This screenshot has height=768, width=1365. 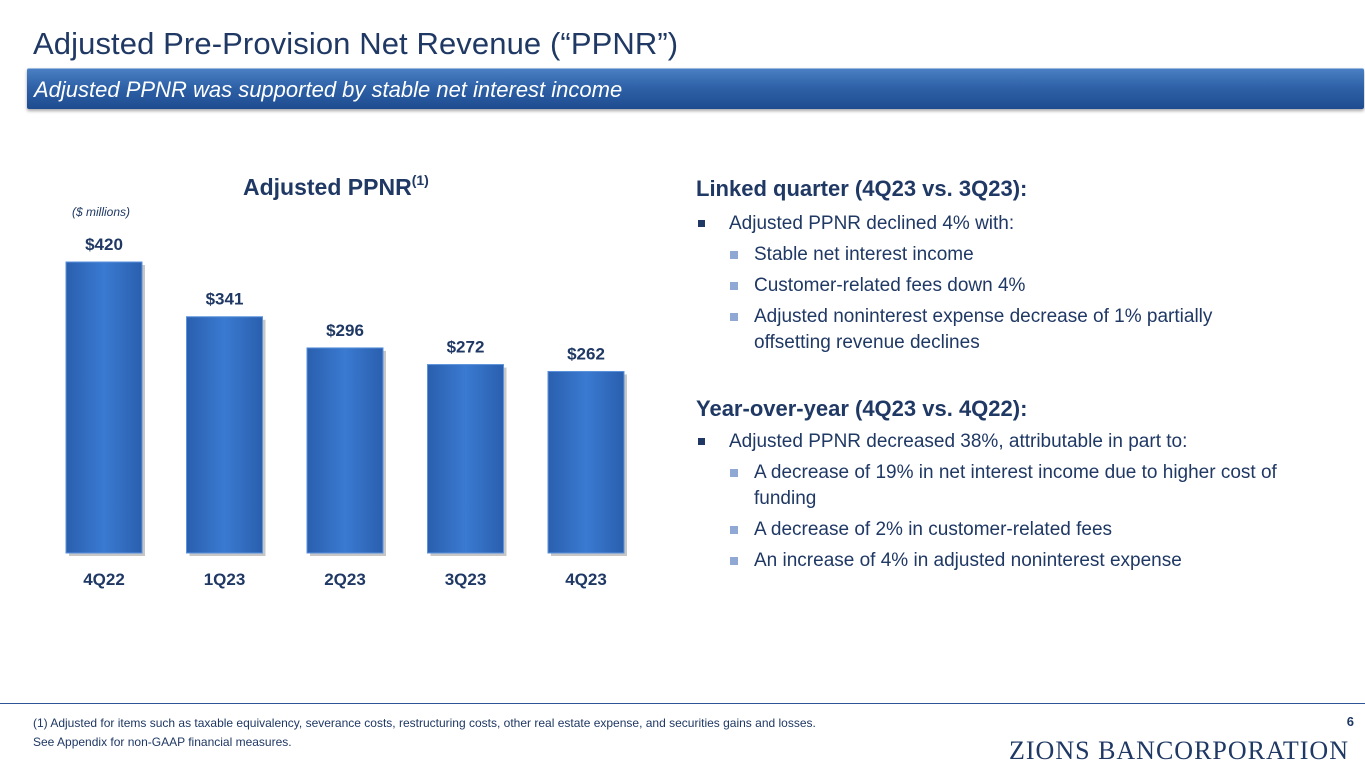 What do you see at coordinates (862, 408) in the screenshot?
I see `year-over-year-heading: Year-over-year (4Q23 vs. 4Q22):` at bounding box center [862, 408].